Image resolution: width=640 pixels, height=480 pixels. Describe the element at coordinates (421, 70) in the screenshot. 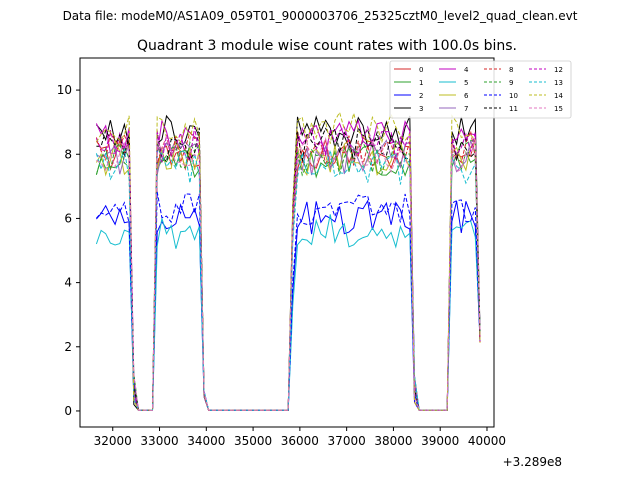

I see `legend-label-0: 0` at that location.